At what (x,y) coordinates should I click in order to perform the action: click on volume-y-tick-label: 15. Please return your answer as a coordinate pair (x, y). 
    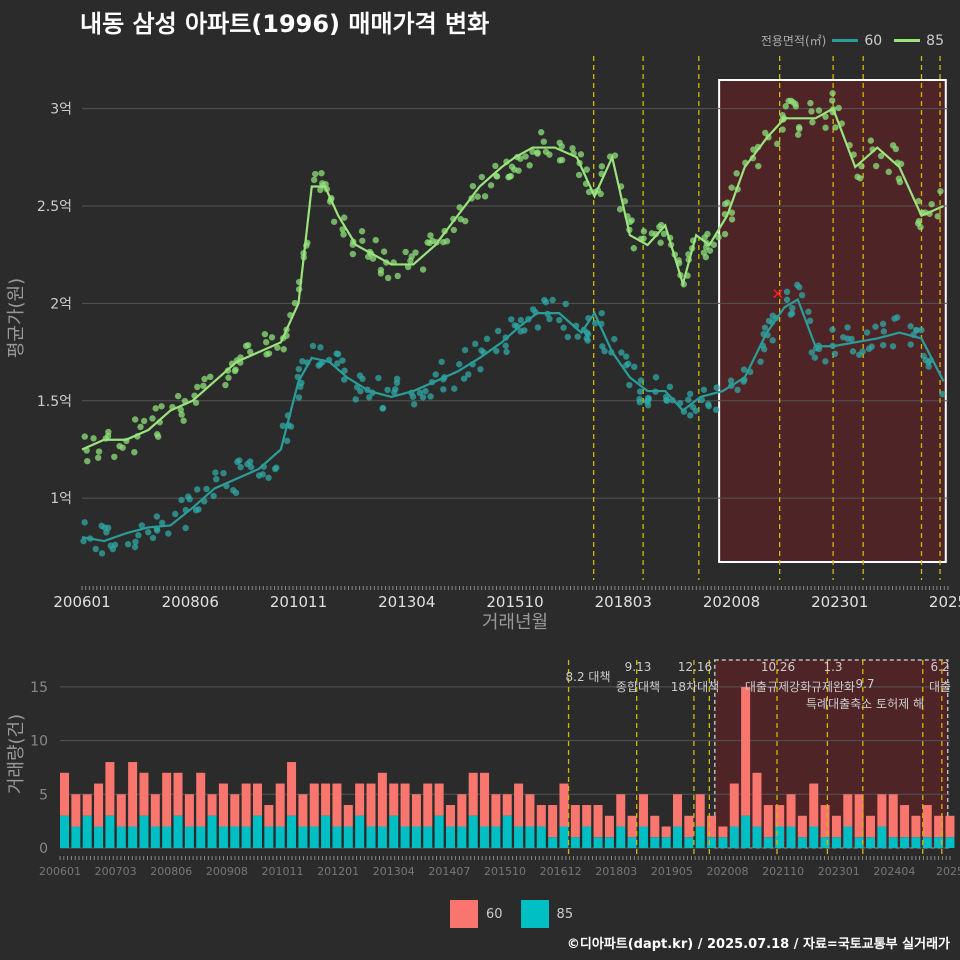
    Looking at the image, I should click on (39, 688).